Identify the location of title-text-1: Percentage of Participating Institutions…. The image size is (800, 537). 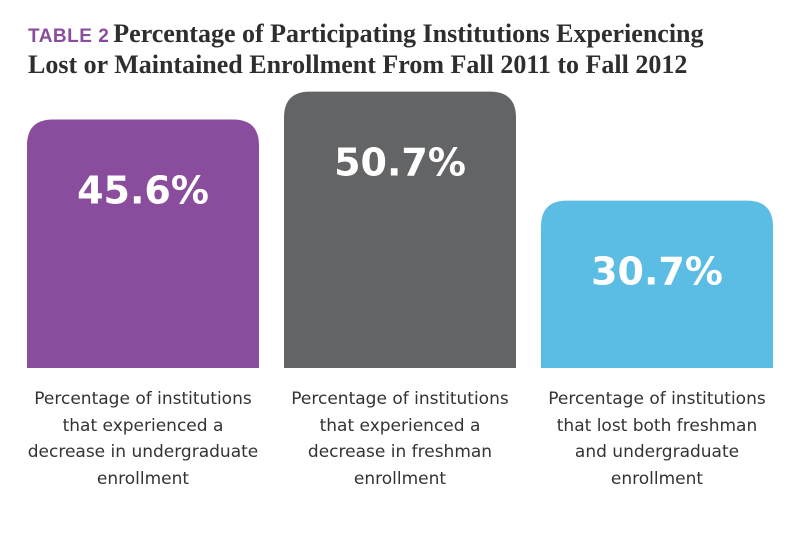
(408, 33).